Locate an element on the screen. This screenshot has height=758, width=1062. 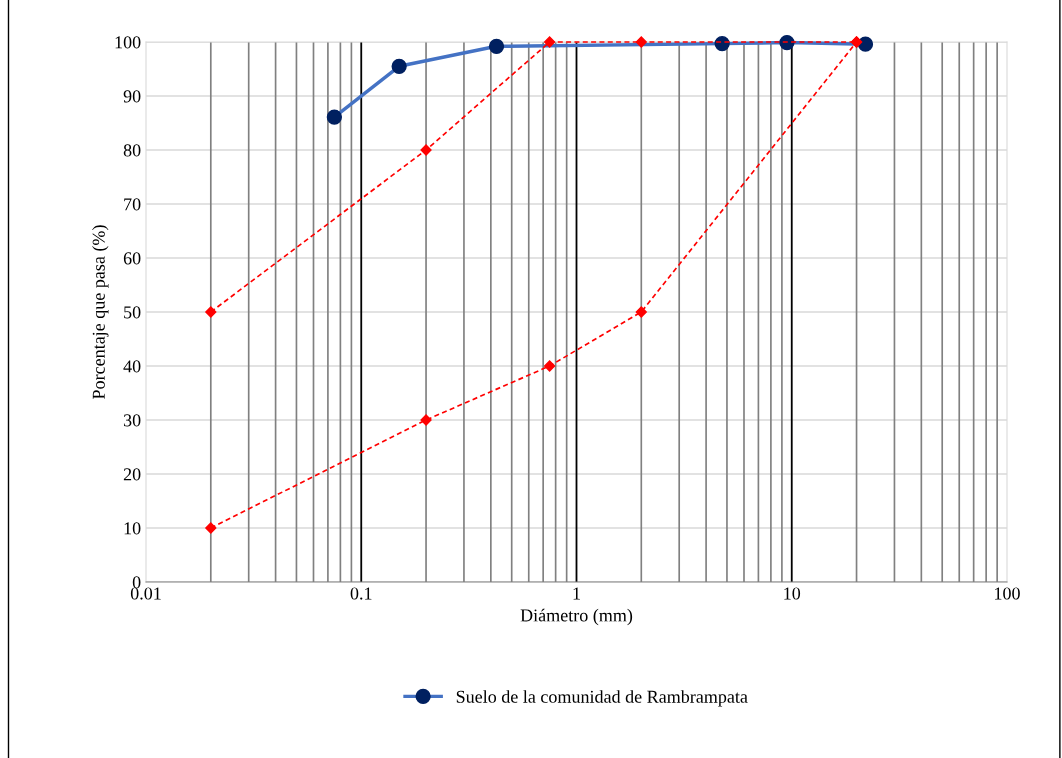
x-tick-label: 0.01 is located at coordinates (145, 593).